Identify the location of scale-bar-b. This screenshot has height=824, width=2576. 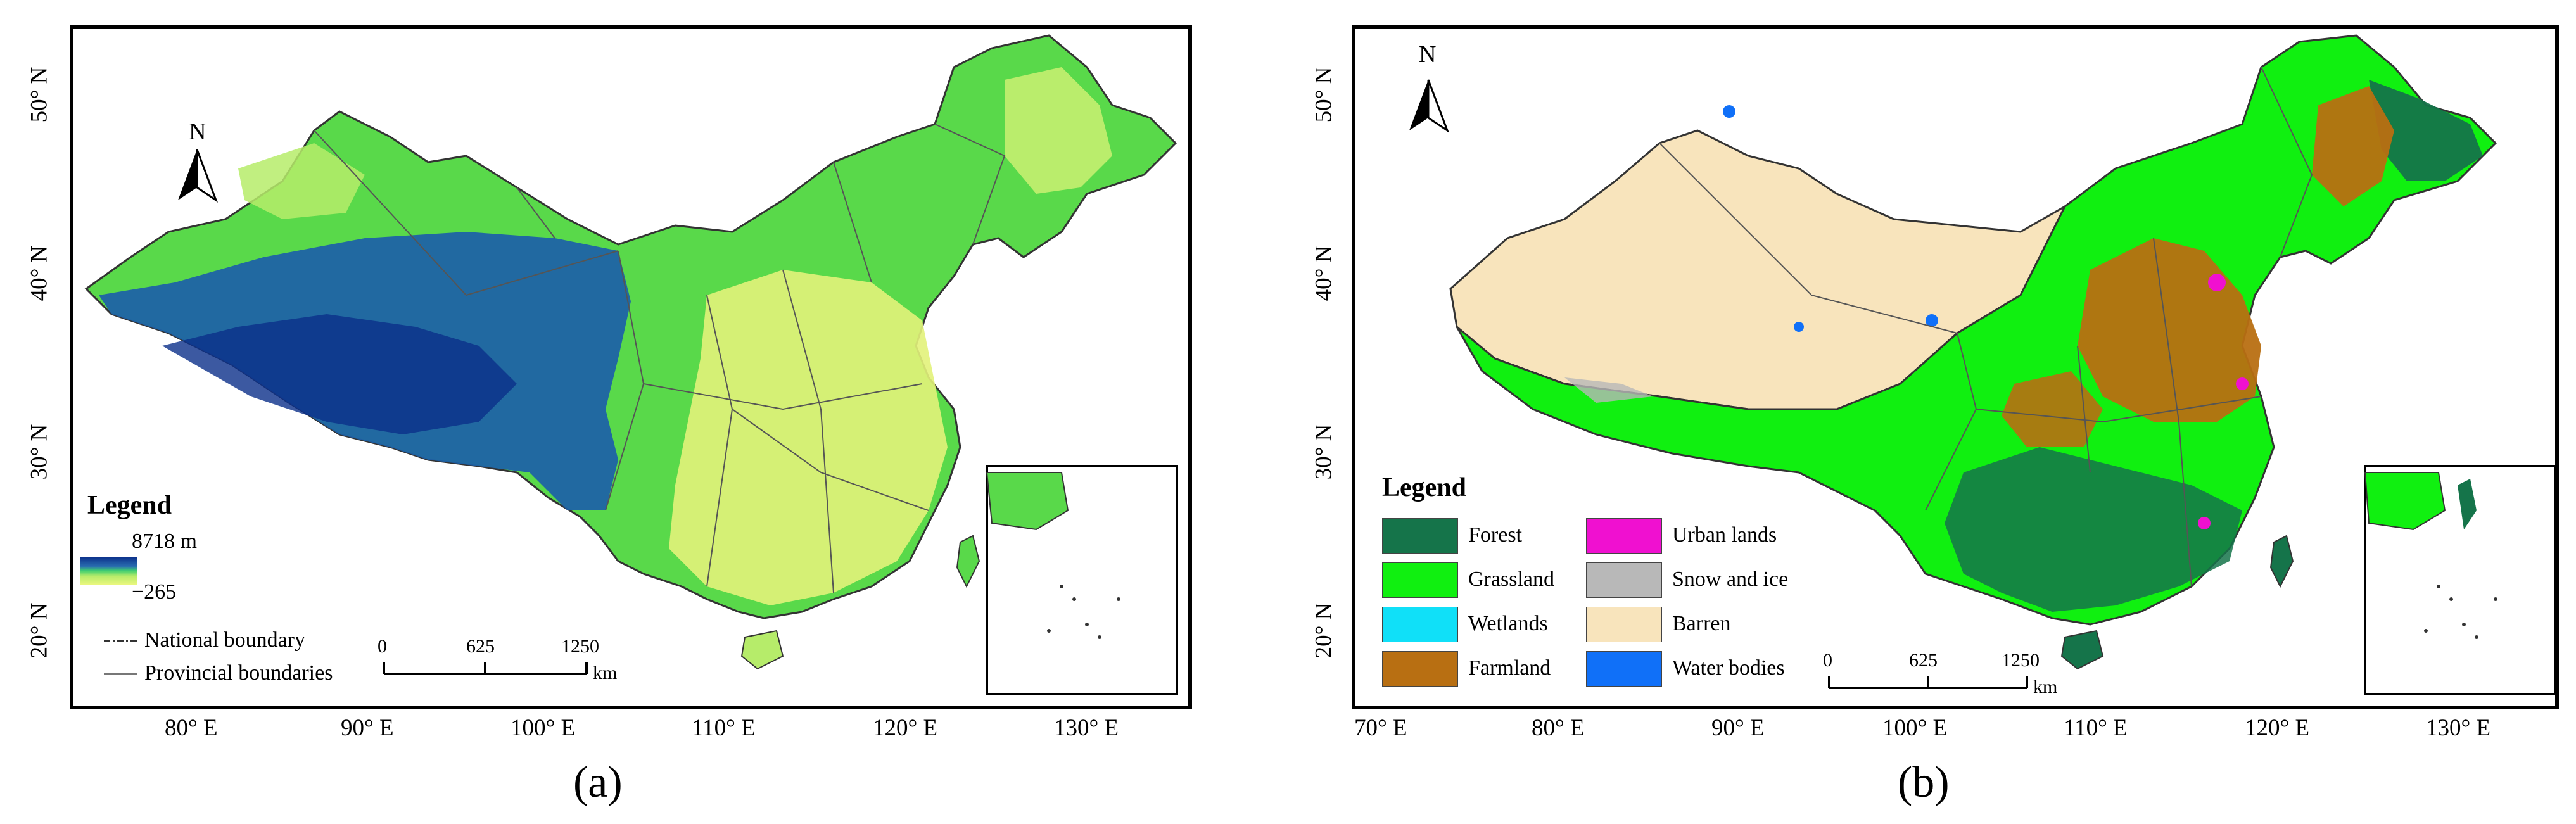
(1928, 682).